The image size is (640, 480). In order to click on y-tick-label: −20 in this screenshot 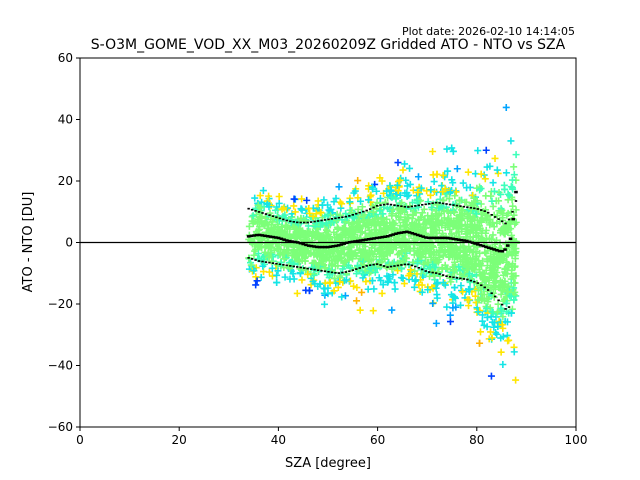, I will do `click(60, 304)`.